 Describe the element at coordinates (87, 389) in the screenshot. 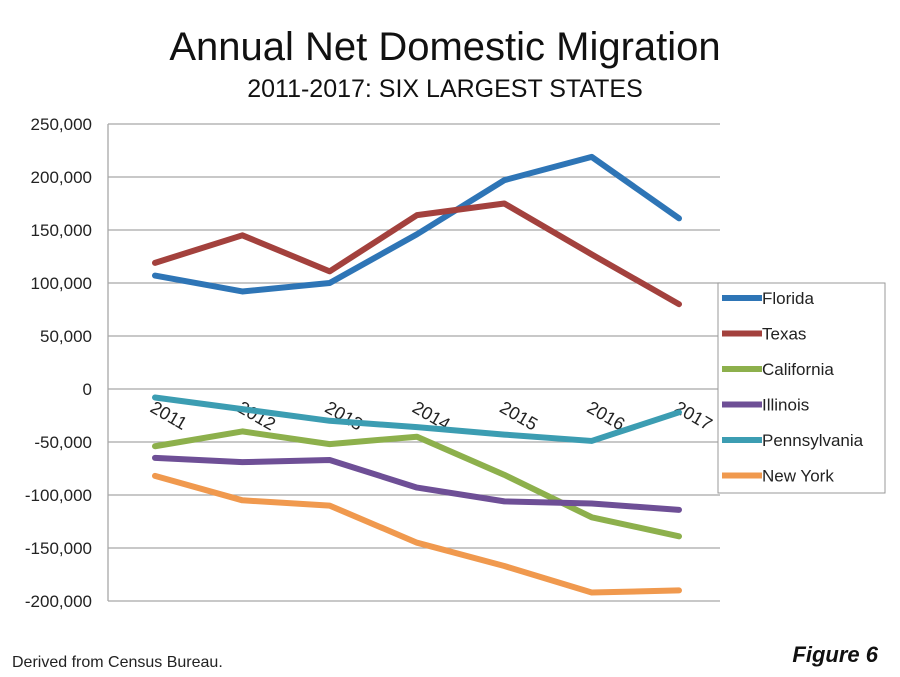

I see `y-tick-label: 0` at that location.